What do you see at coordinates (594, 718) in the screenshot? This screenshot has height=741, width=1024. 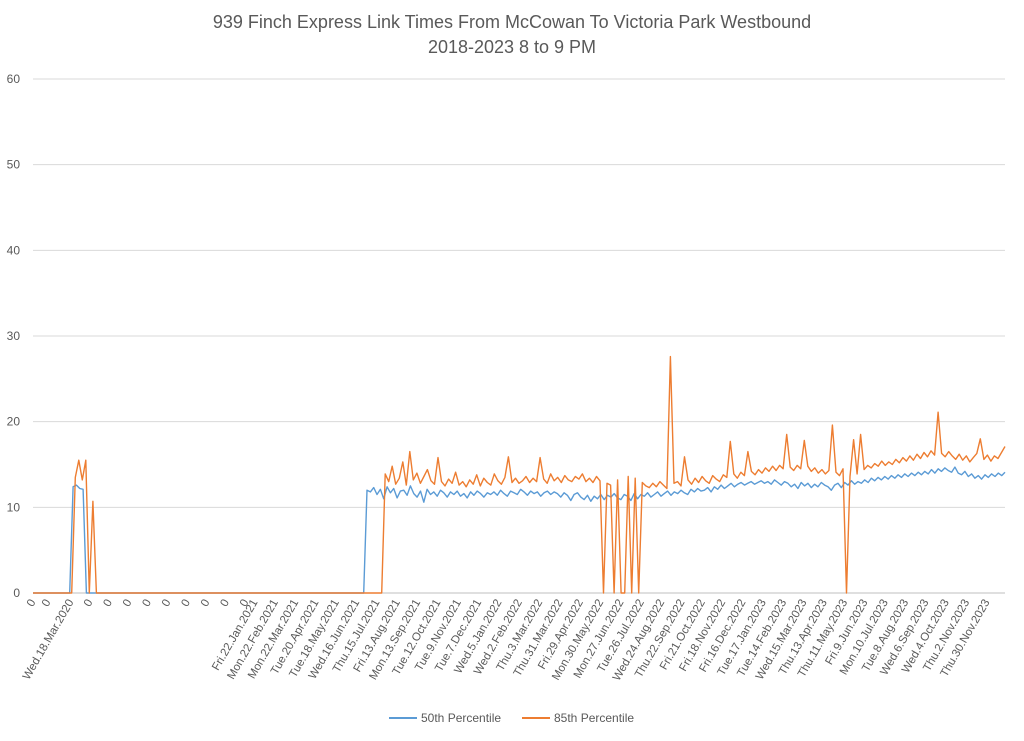 I see `legend-label-85th: 85th Percentile` at bounding box center [594, 718].